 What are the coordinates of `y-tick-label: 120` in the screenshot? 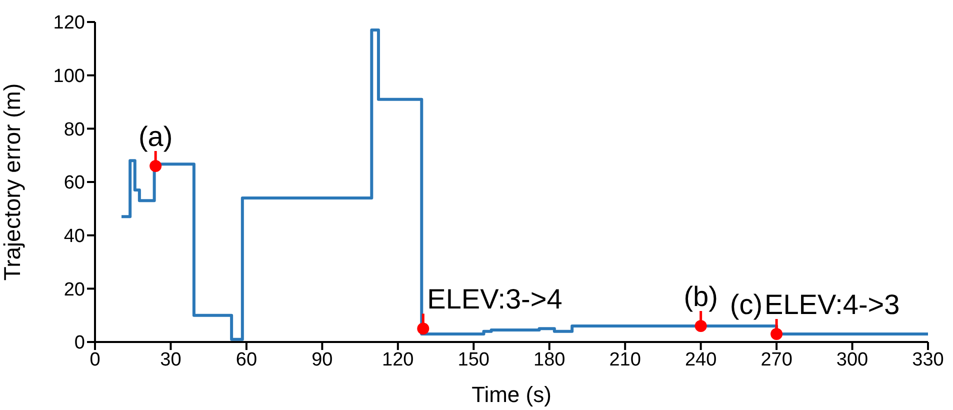 It's located at (69, 23).